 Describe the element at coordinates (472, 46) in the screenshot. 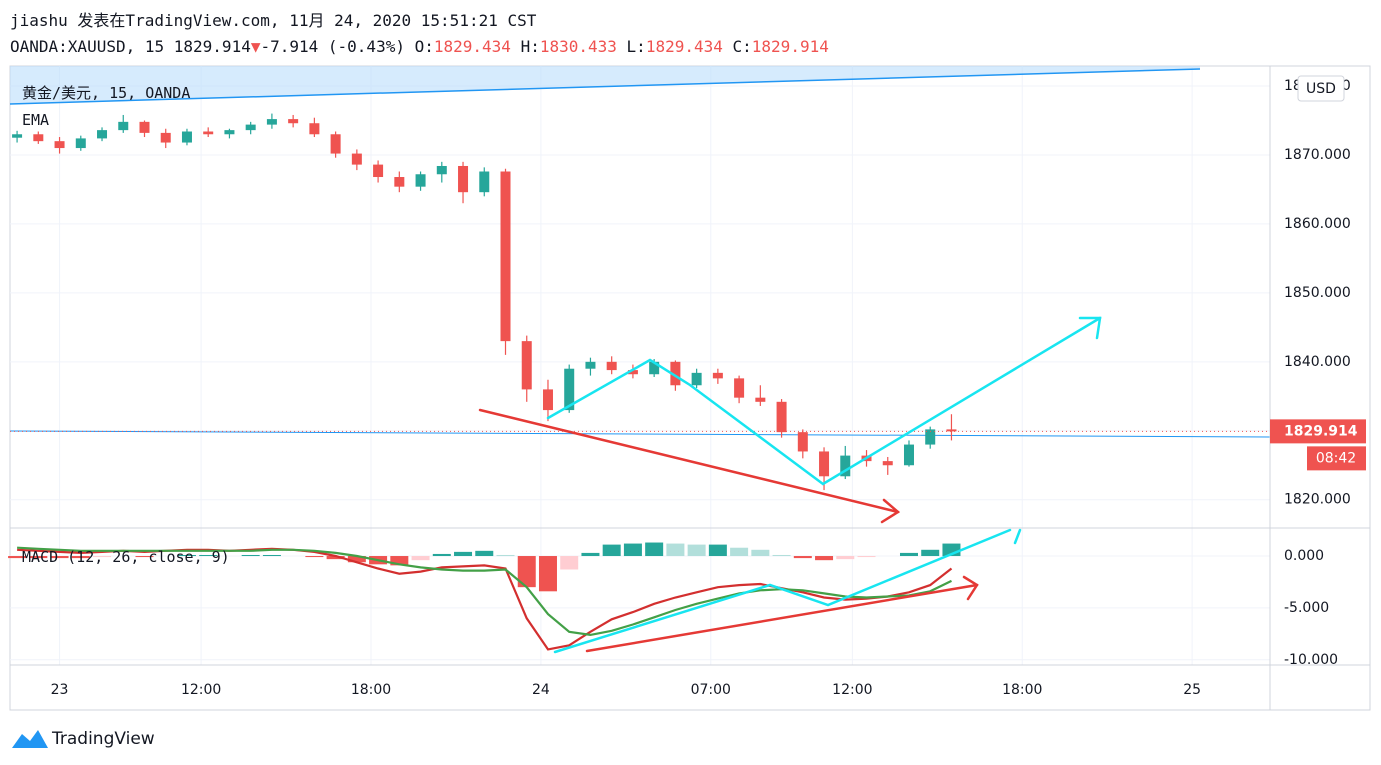

I see `o-value: 1829.434` at that location.